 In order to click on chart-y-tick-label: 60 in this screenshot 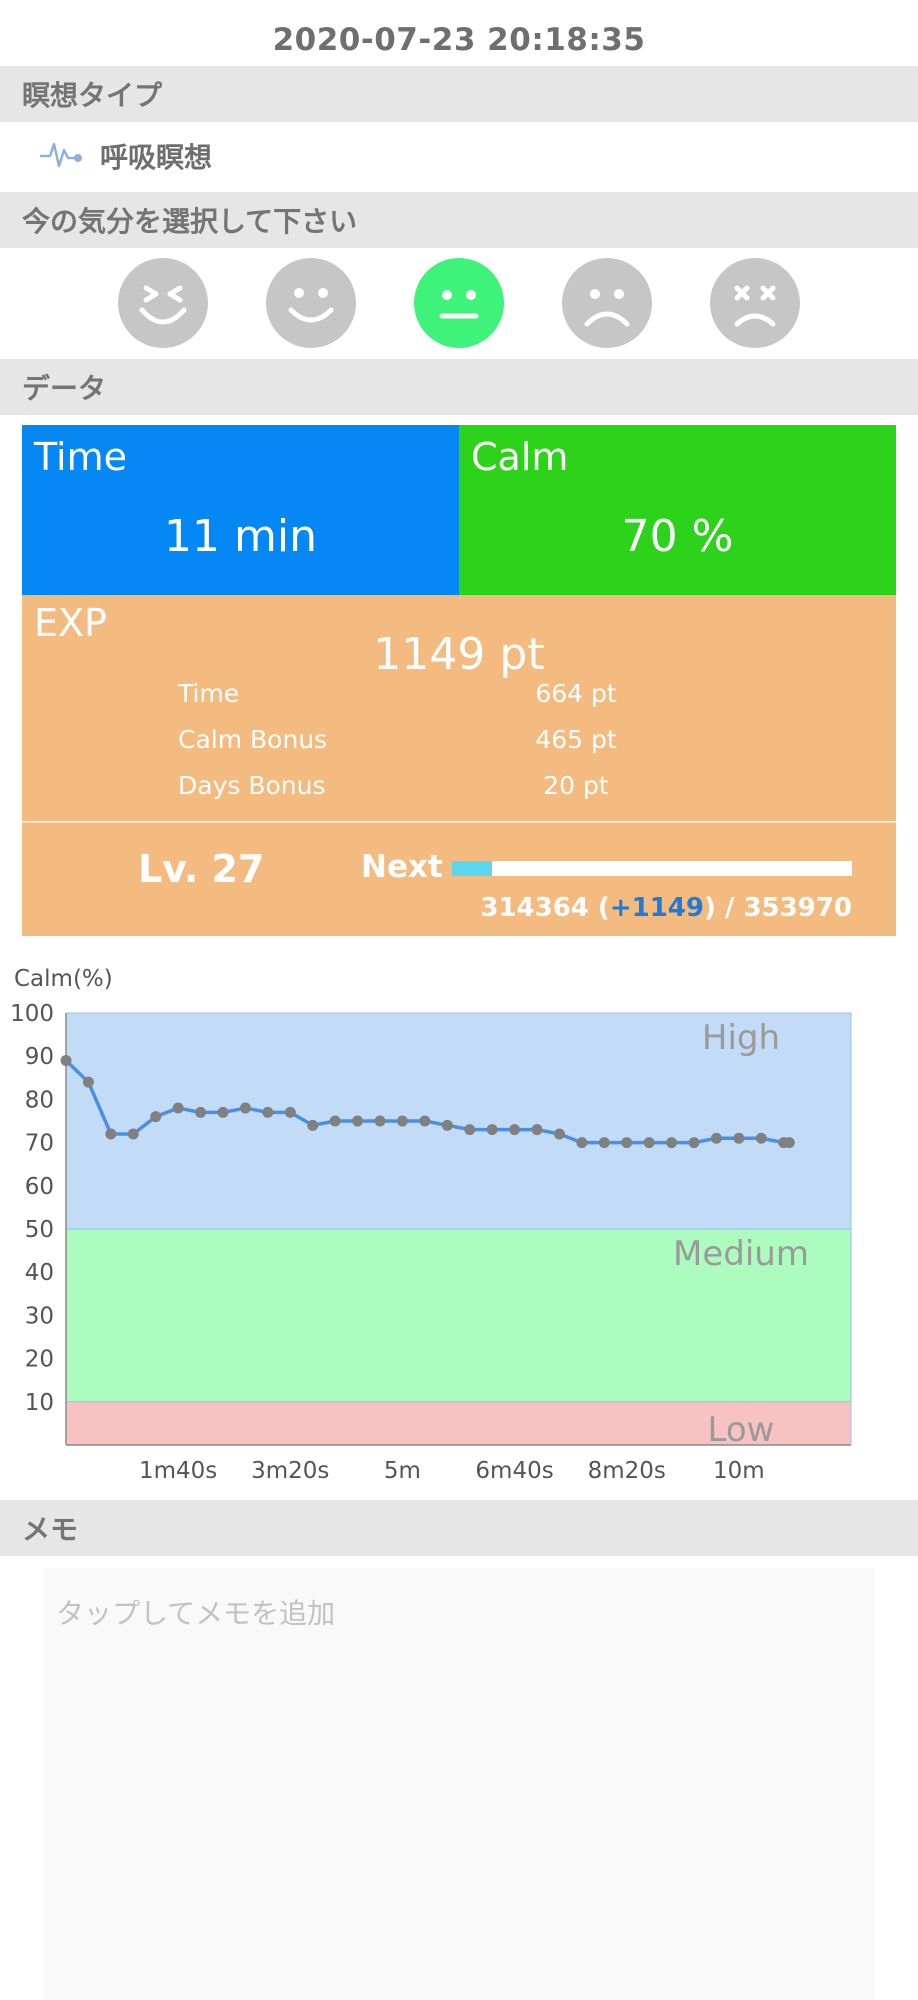, I will do `click(39, 1187)`.